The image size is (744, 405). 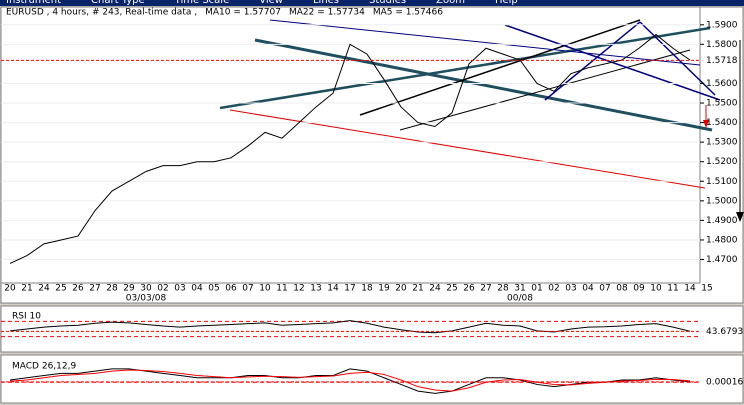 I want to click on x-tick-label: 01, so click(x=536, y=289).